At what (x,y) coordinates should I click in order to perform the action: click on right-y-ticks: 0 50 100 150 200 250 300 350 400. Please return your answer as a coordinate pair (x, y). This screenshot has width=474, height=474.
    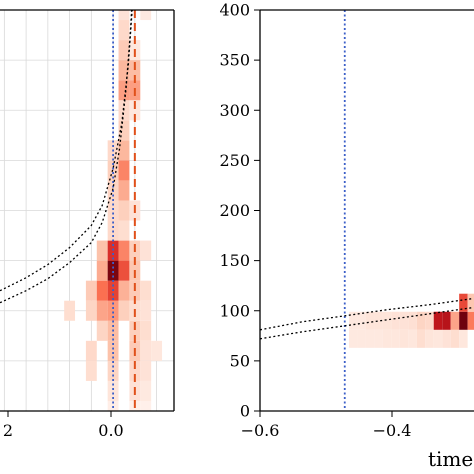
    Looking at the image, I should click on (239, 211).